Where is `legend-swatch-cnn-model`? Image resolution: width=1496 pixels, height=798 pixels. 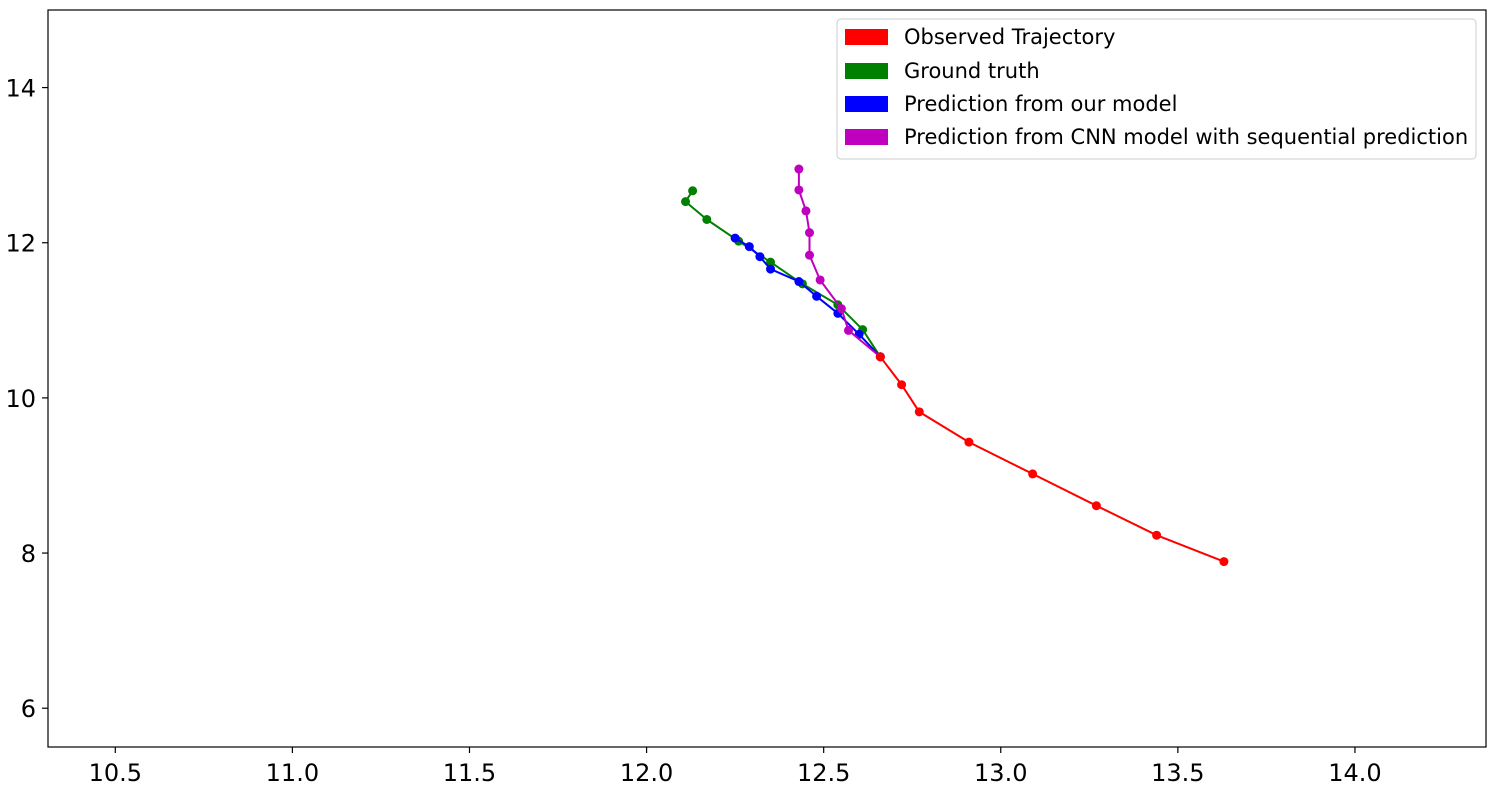
legend-swatch-cnn-model is located at coordinates (866, 137).